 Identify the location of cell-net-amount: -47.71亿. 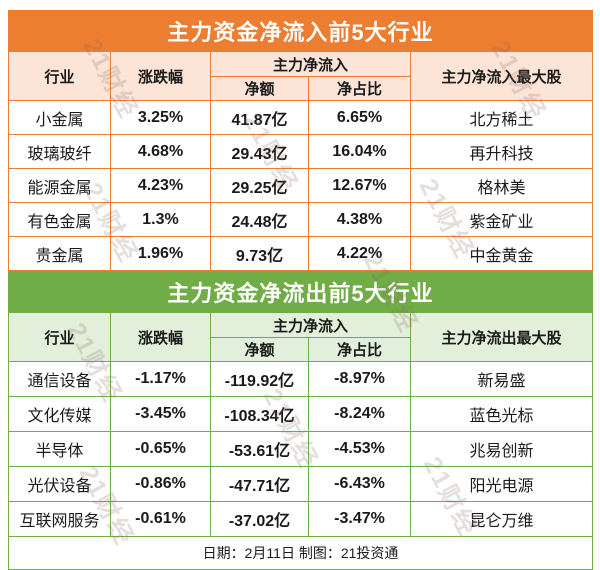
(259, 484).